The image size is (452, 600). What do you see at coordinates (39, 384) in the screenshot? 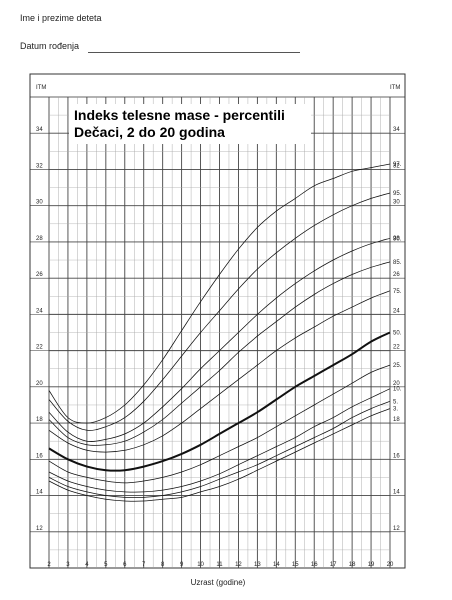
I see `y-tick-label-left: 20` at bounding box center [39, 384].